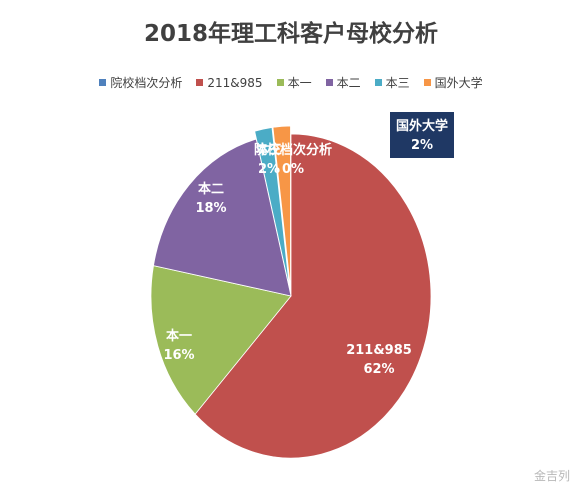  What do you see at coordinates (269, 169) in the screenshot?
I see `slice-value-label-4: 2%` at bounding box center [269, 169].